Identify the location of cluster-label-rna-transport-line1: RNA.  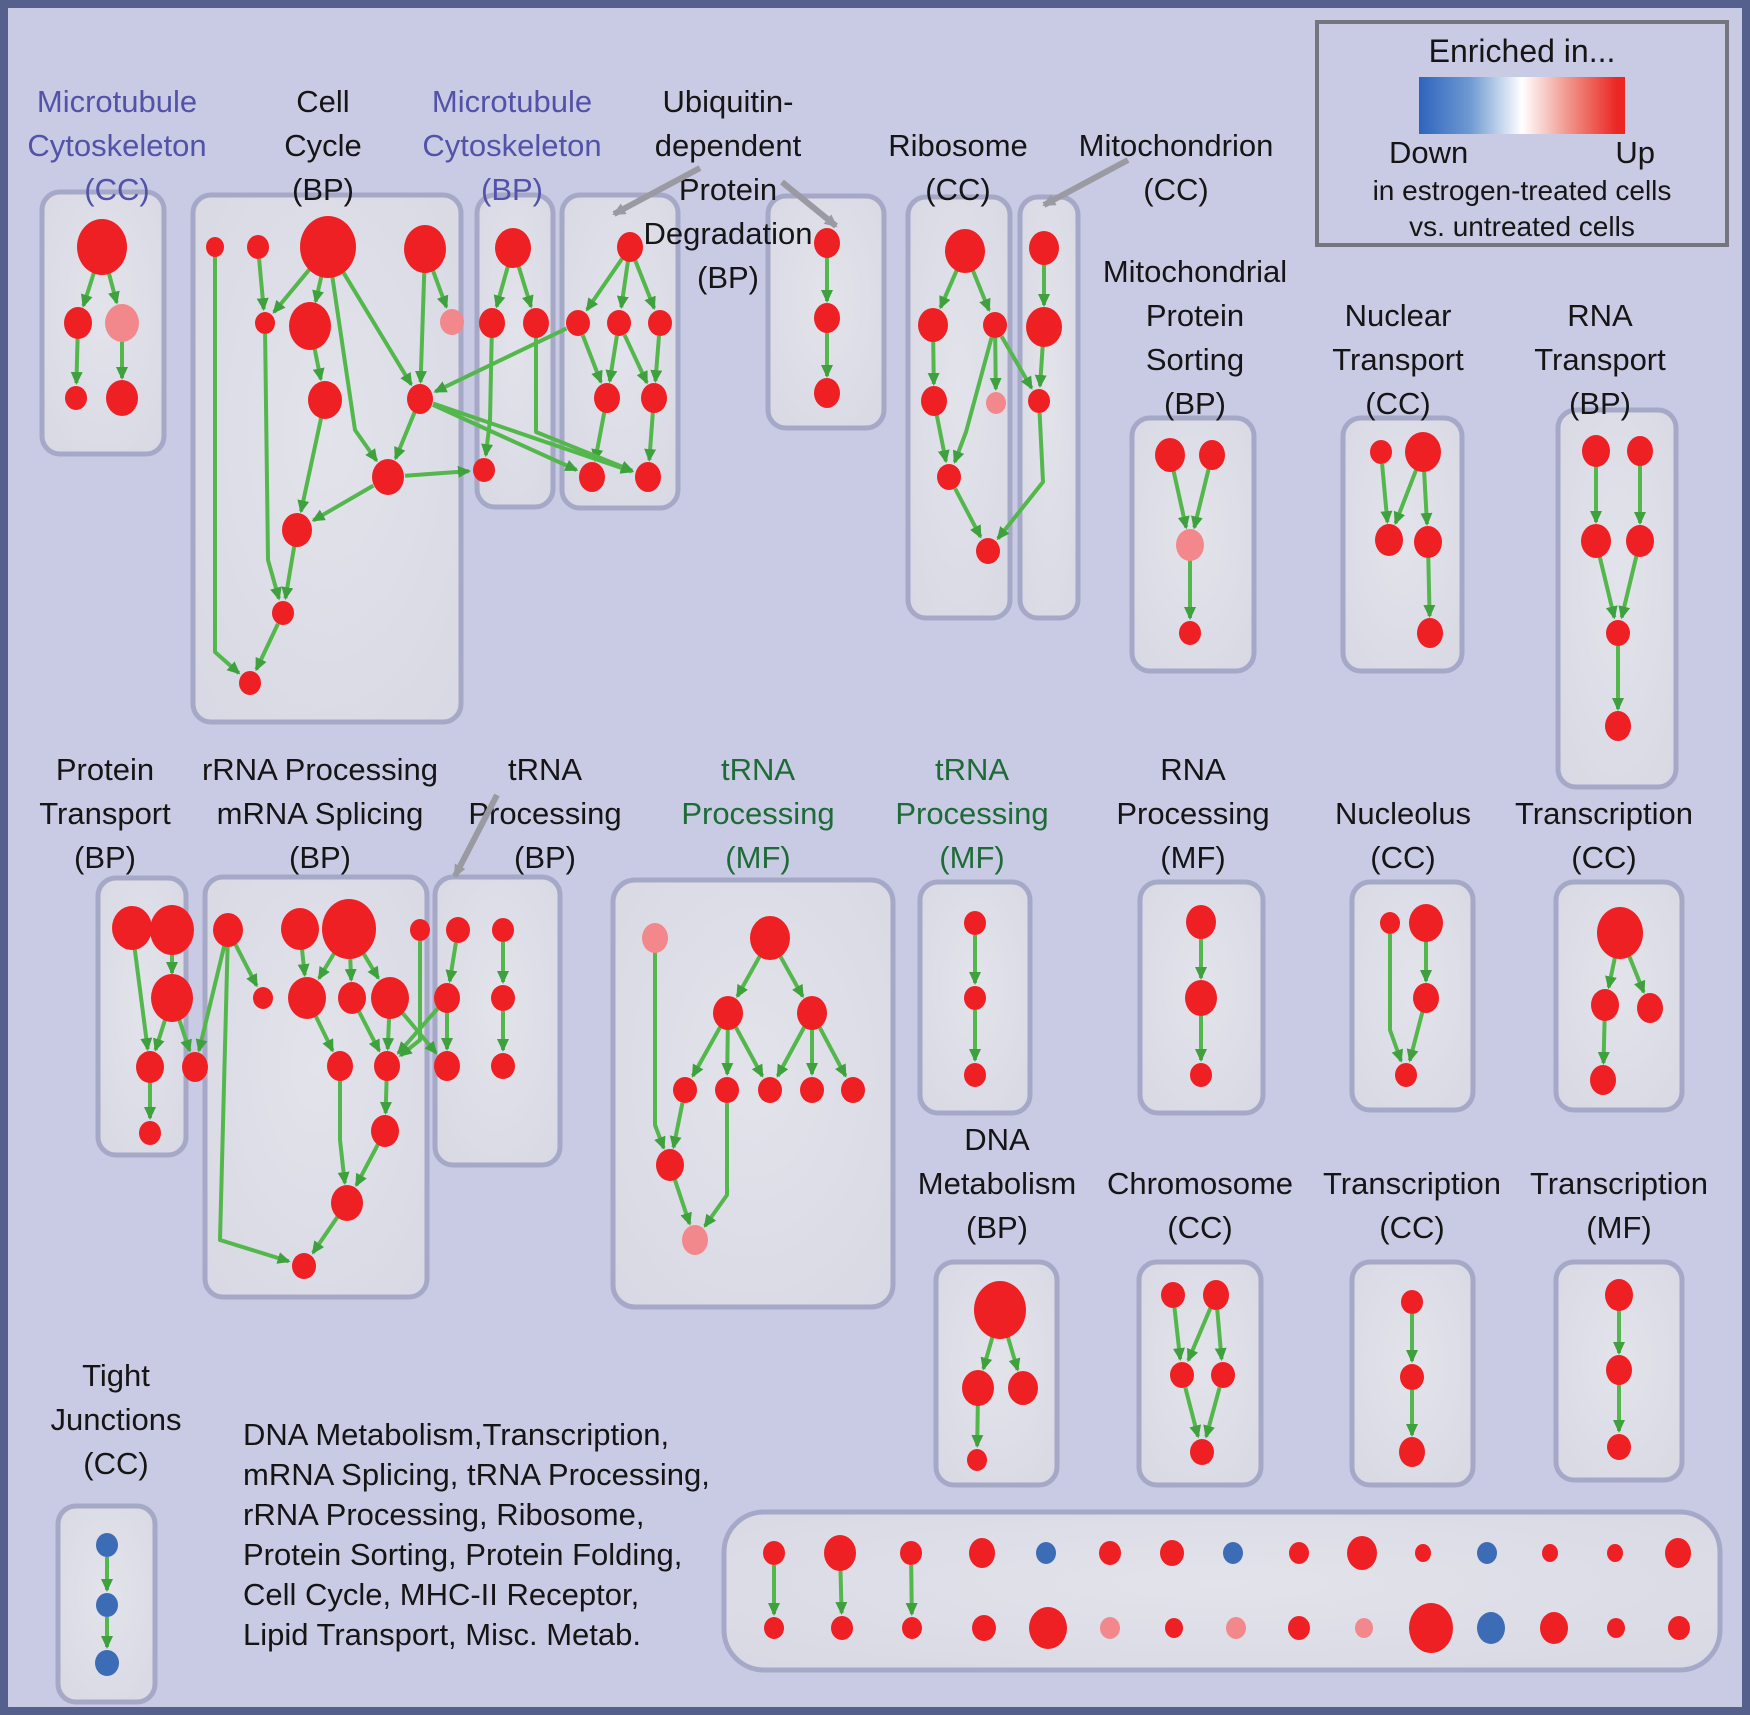
(1600, 315).